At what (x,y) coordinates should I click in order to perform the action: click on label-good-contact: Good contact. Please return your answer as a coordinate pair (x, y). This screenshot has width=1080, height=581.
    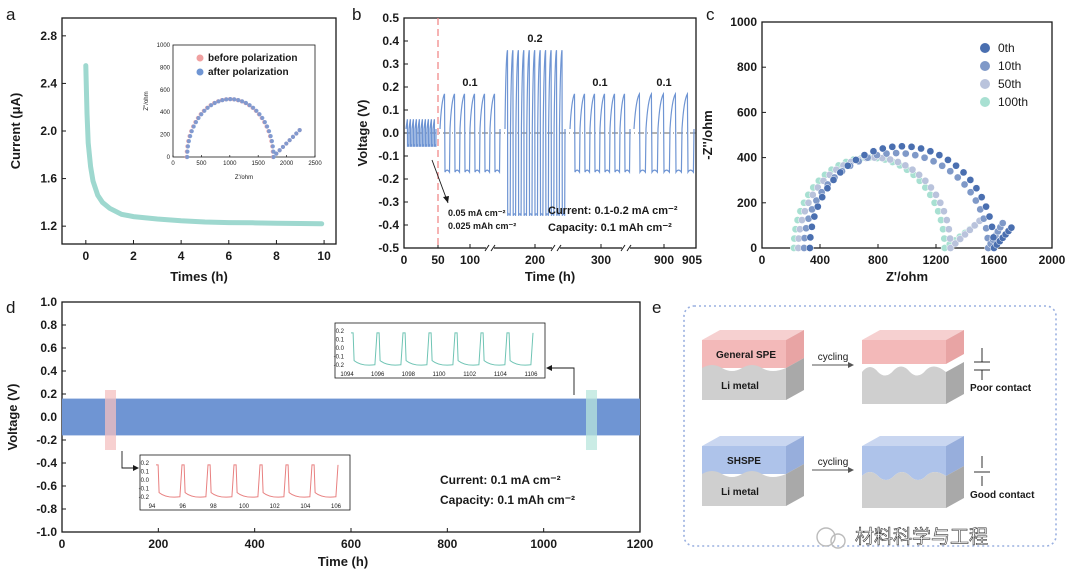
    Looking at the image, I should click on (1002, 495).